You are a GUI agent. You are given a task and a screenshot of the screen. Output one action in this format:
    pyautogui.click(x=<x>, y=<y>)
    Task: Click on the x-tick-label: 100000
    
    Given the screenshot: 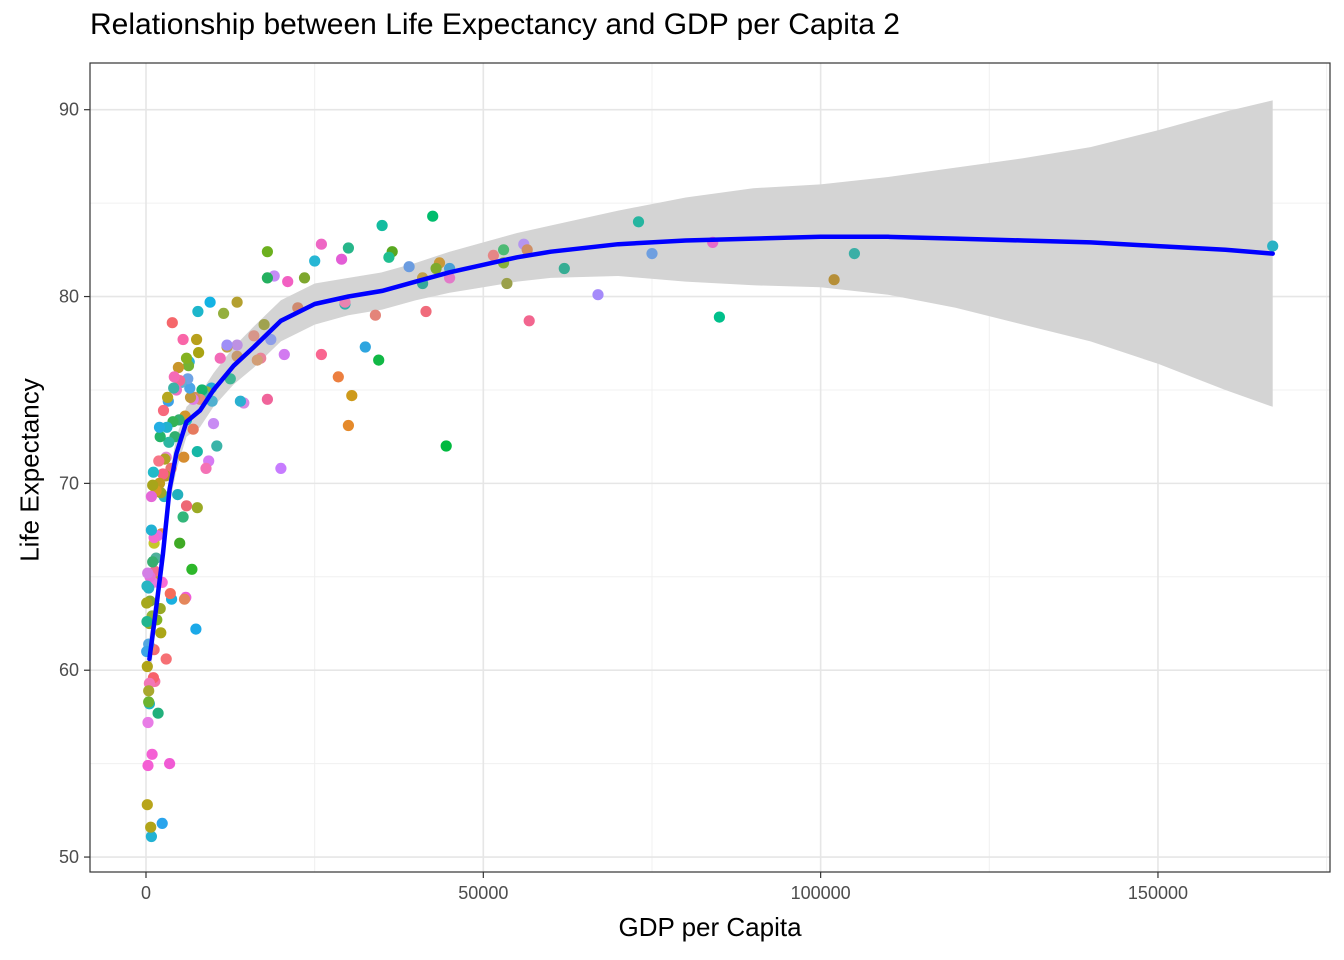 What is the action you would take?
    pyautogui.click(x=821, y=893)
    